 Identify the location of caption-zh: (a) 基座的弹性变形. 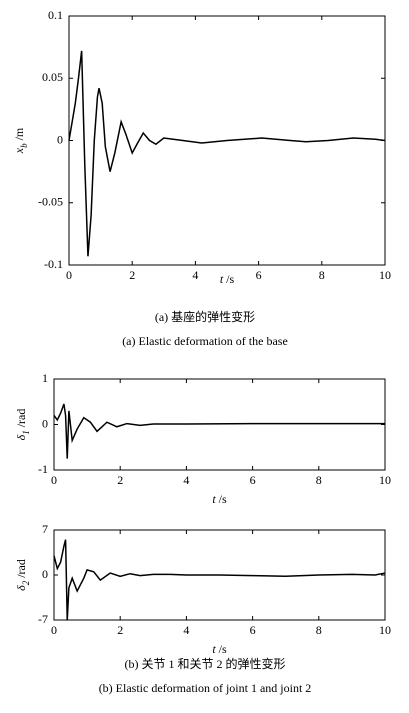
(205, 316).